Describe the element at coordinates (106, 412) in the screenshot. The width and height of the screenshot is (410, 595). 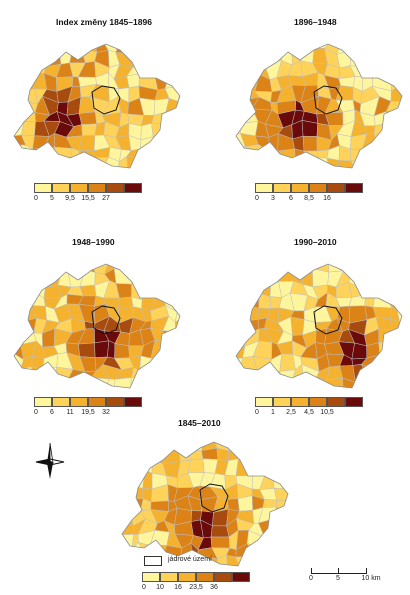
I see `legend-tick-label: 32` at that location.